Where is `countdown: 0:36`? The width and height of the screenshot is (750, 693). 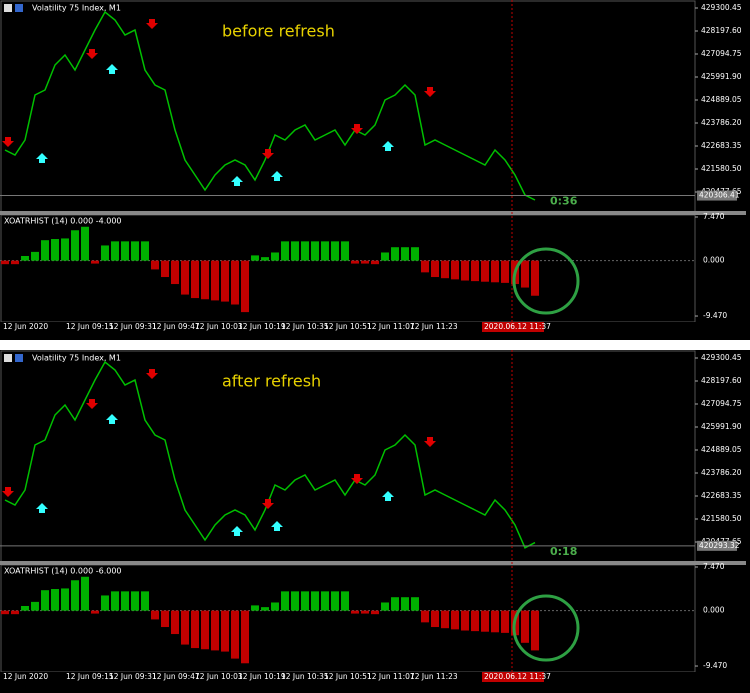
countdown: 0:36 is located at coordinates (564, 201).